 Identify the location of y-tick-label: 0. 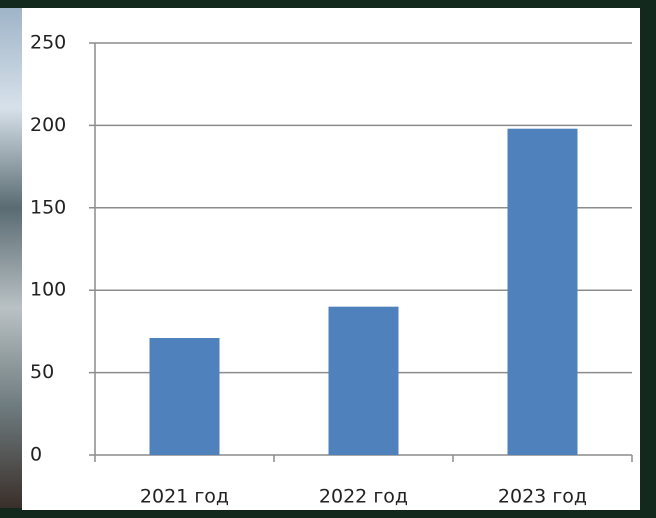
(36, 455).